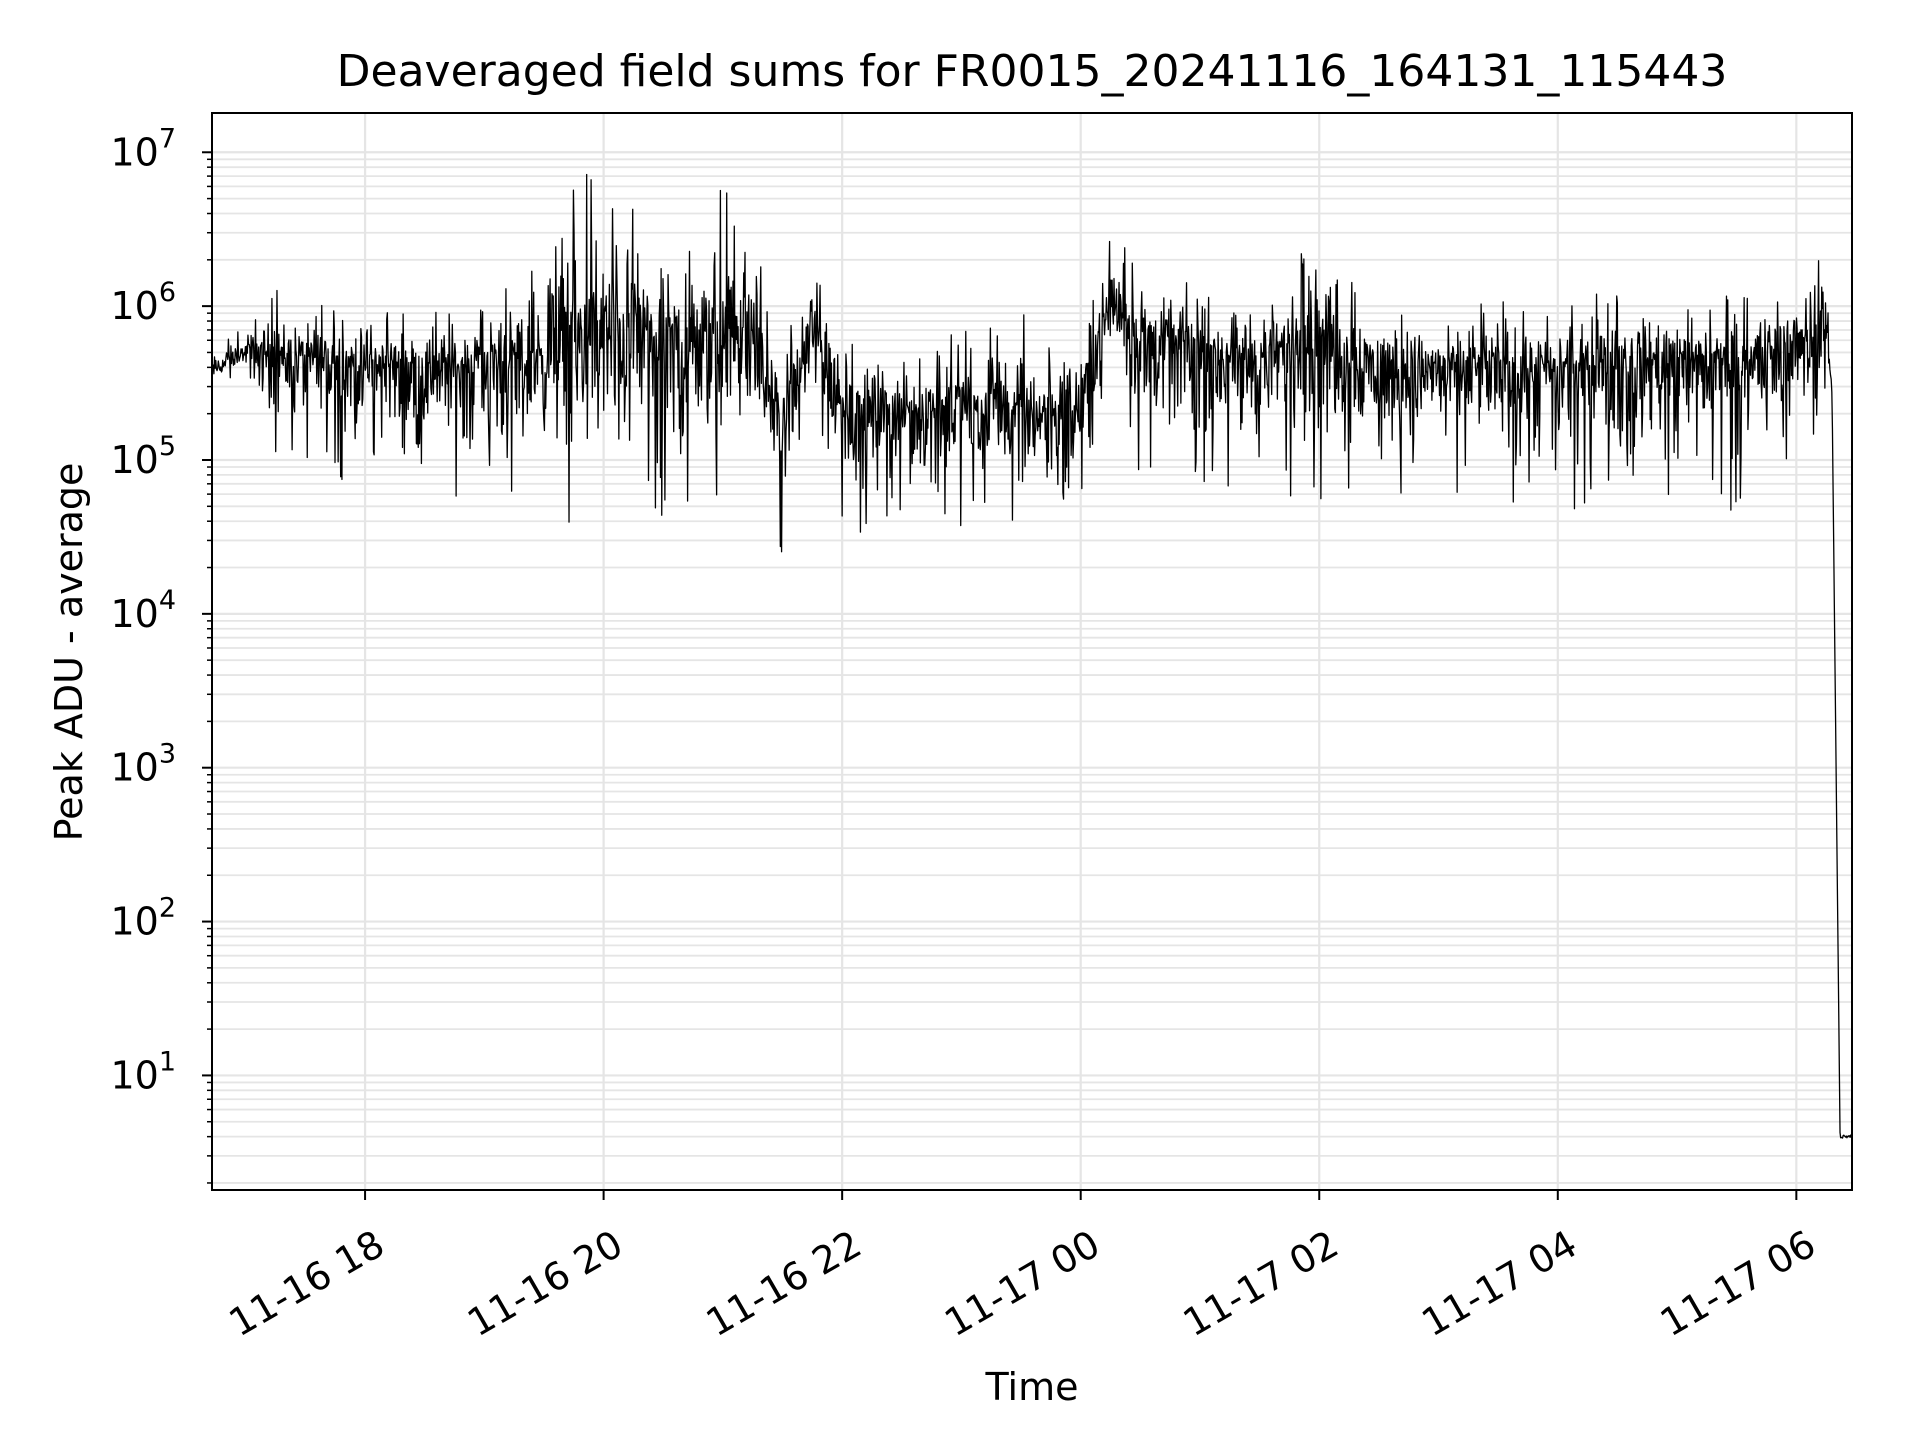 The height and width of the screenshot is (1445, 1920). I want to click on y-tick-label: 10⁷, so click(143, 148).